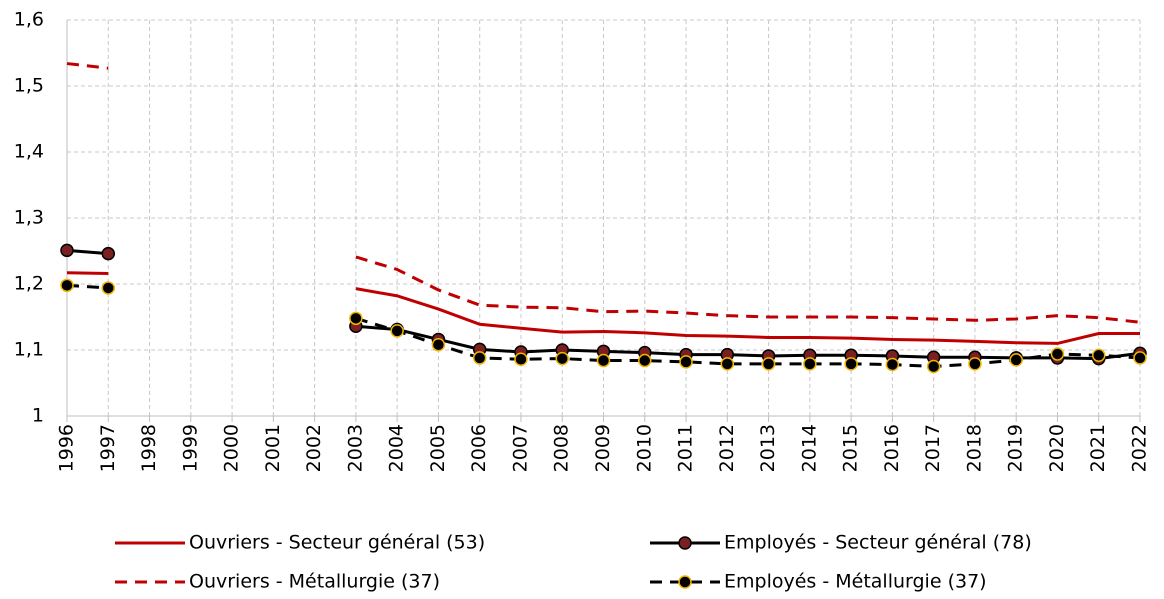 The image size is (1164, 599). What do you see at coordinates (727, 448) in the screenshot?
I see `x-tick-label: 2012` at bounding box center [727, 448].